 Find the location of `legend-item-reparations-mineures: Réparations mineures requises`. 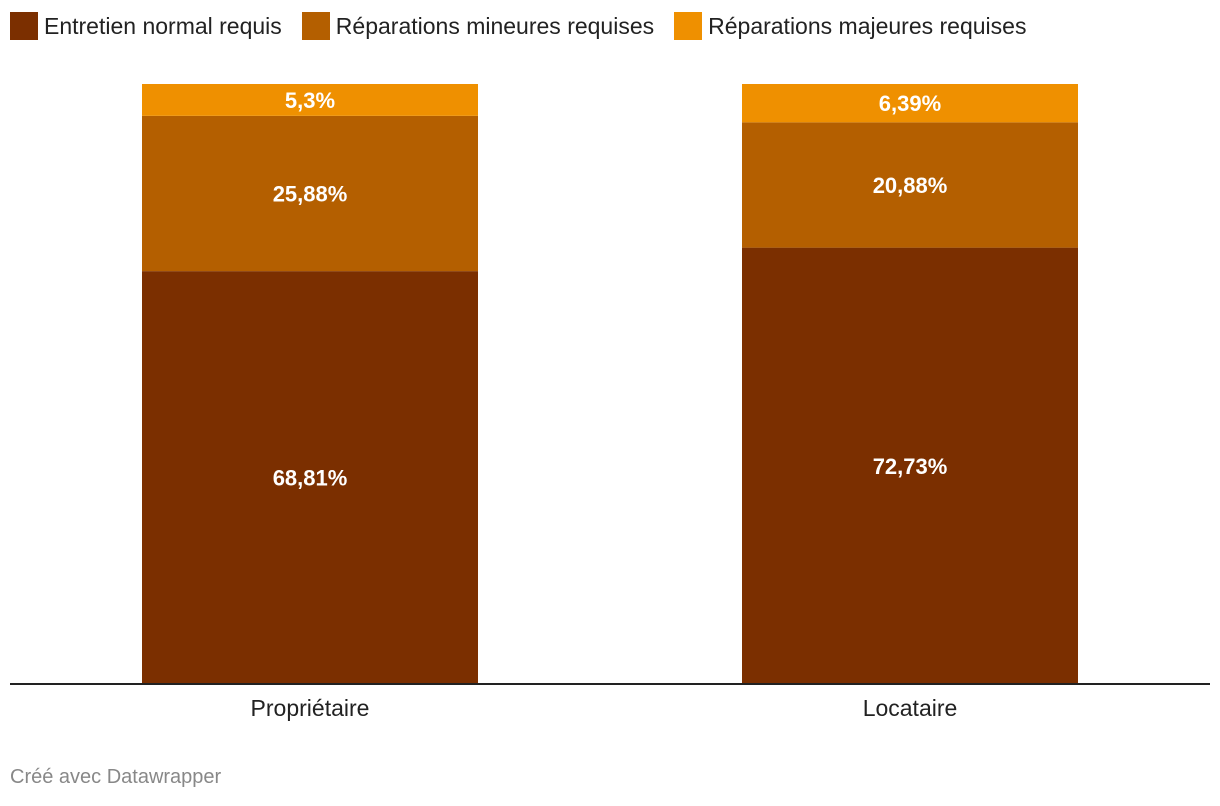

legend-item-reparations-mineures: Réparations mineures requises is located at coordinates (478, 26).